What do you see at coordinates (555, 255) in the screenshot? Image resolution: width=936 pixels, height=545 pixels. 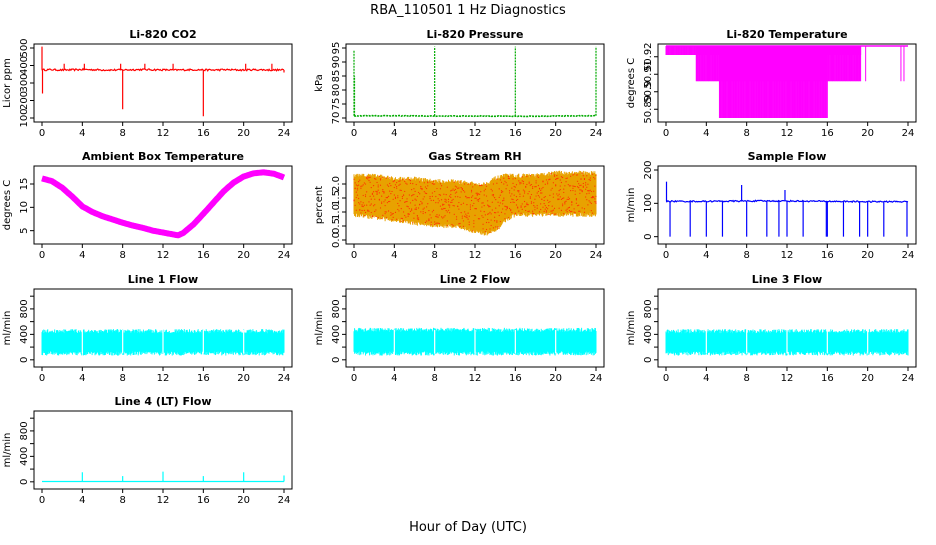 I see `x-tick-label: 20` at bounding box center [555, 255].